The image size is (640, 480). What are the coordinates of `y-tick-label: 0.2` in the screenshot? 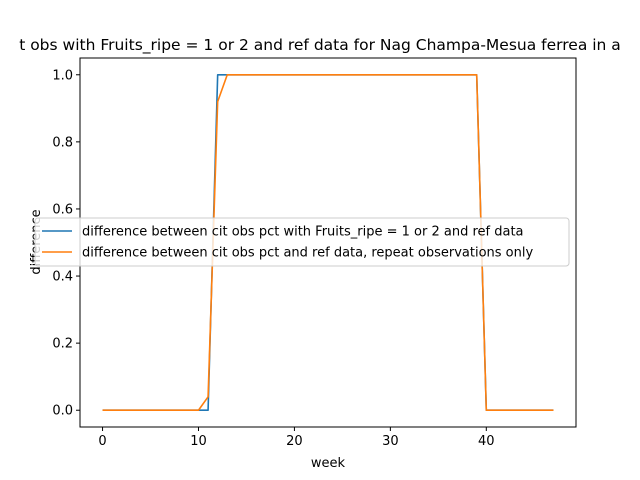 It's located at (62, 344).